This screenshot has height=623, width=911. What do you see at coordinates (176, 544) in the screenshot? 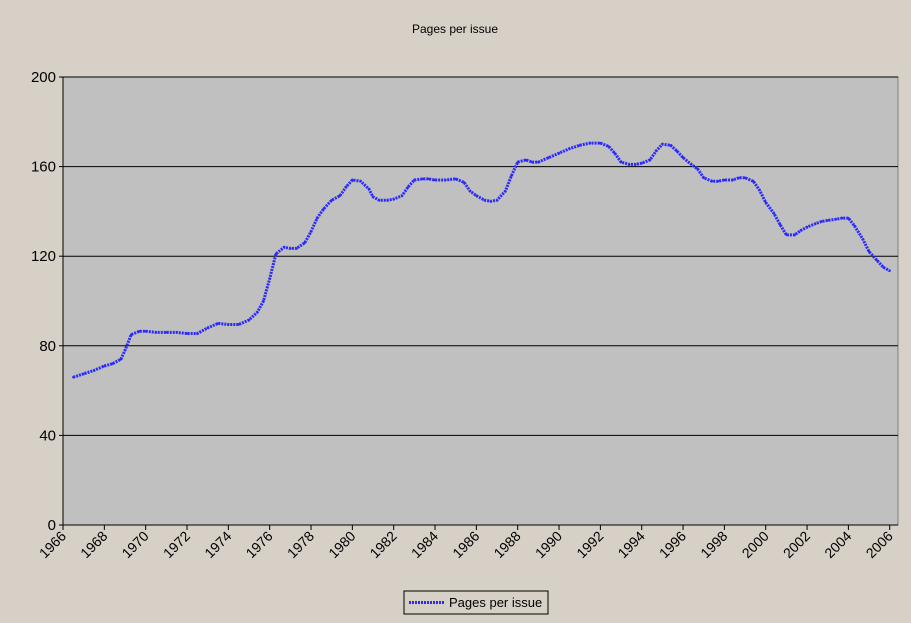
I see `x-tick-label: 1972` at bounding box center [176, 544].